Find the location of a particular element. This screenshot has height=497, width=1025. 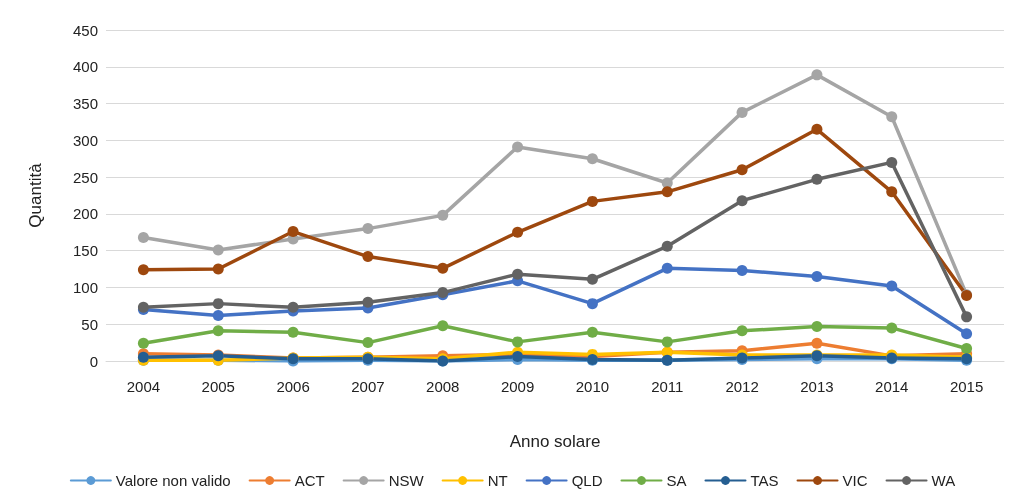

y-tick-label: 200 is located at coordinates (85, 214).